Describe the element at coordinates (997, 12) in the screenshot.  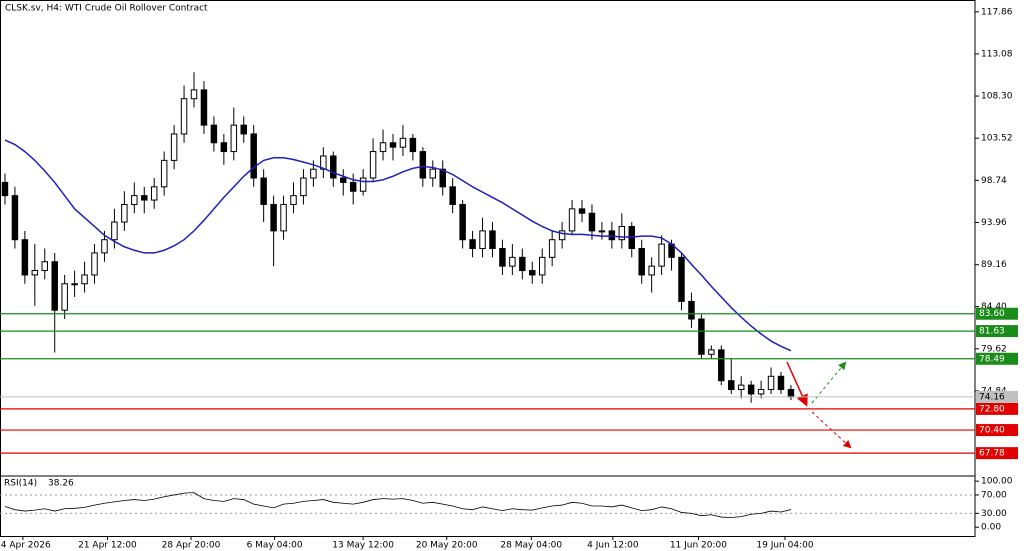
I see `y-tick-label: 117.86` at that location.